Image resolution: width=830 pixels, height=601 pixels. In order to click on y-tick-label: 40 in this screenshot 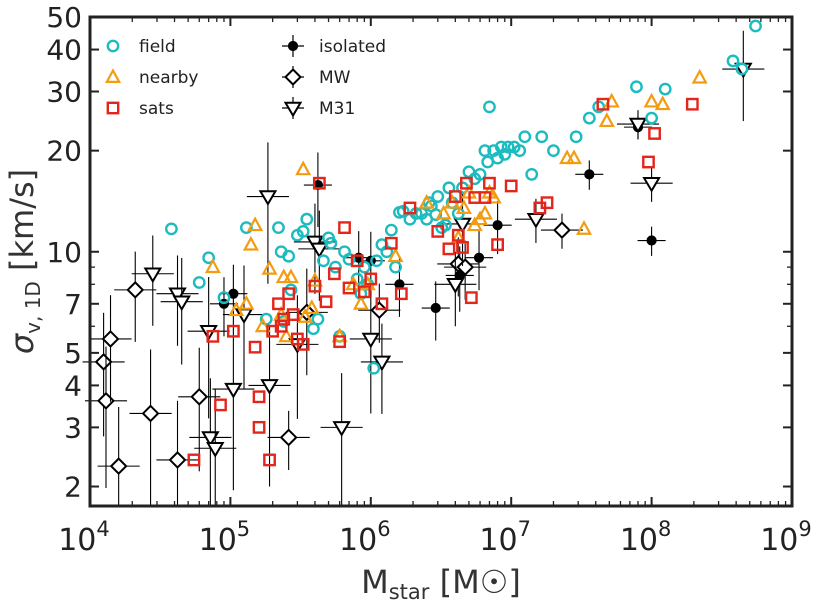, I will do `click(64, 50)`.